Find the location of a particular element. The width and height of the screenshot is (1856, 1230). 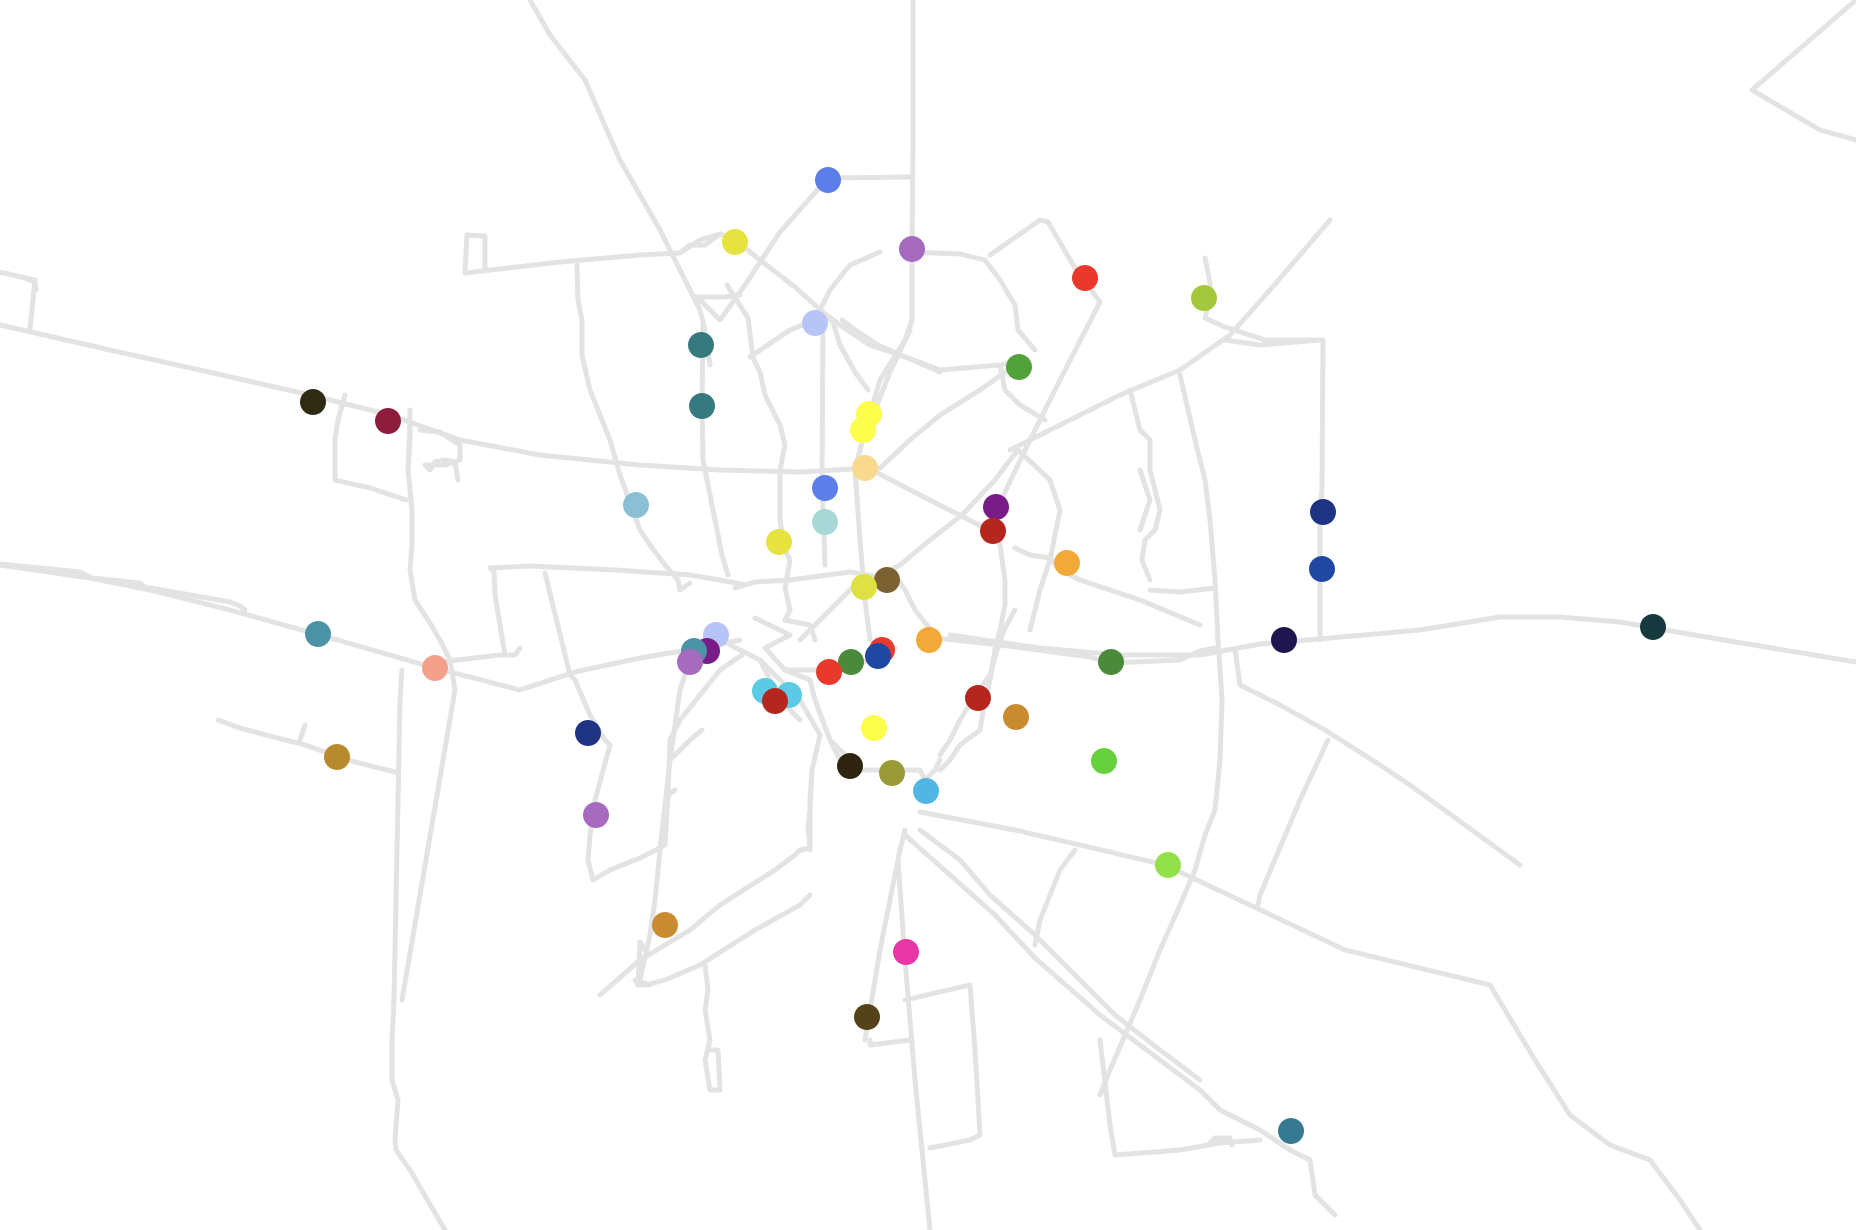

stop-marker-s34 is located at coordinates (851, 662).